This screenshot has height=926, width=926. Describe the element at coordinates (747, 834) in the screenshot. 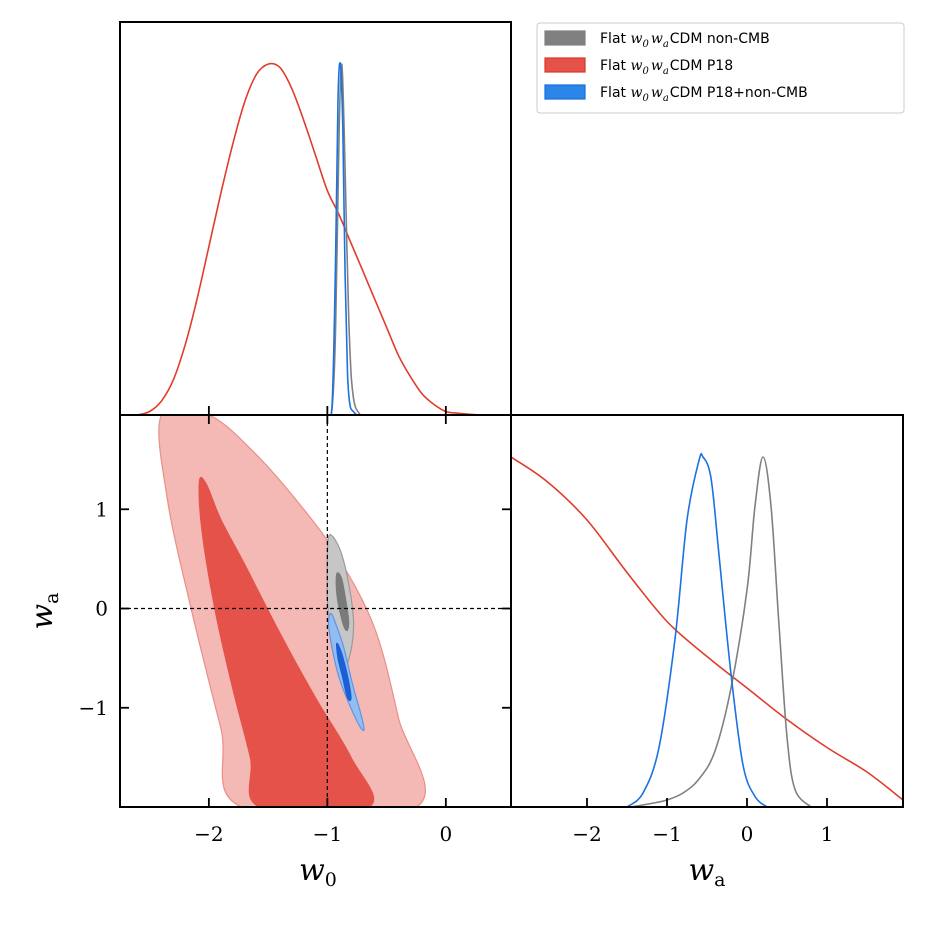

I see `br-xtick-label: 0` at that location.